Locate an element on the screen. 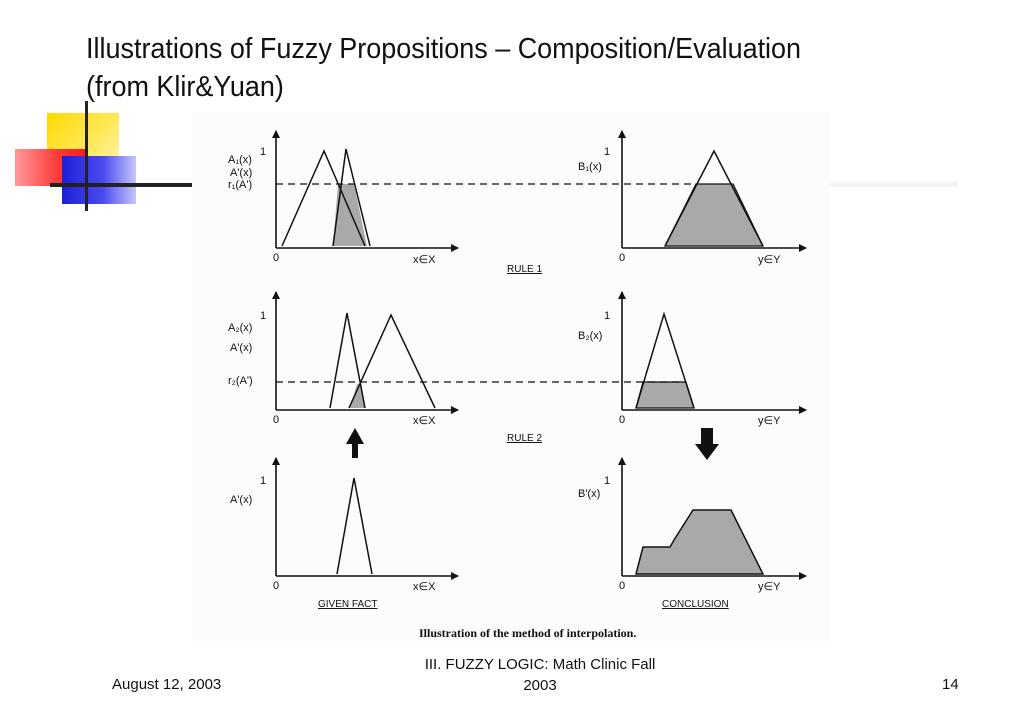 This screenshot has height=708, width=1023. rule2-right-x-axis-label: y∈Y is located at coordinates (769, 421).